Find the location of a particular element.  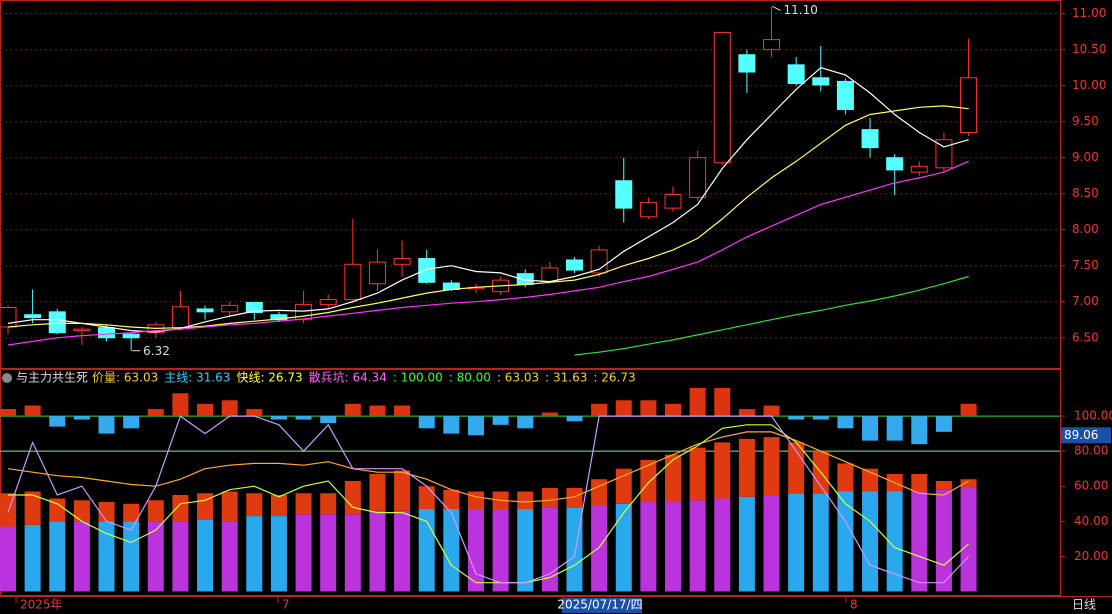

annotation-arrow is located at coordinates (776, 8).